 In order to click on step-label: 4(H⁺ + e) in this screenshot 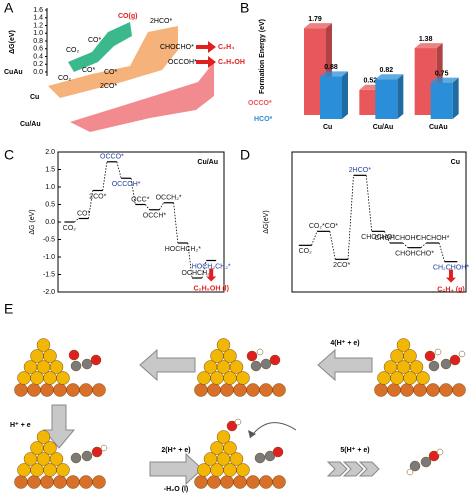, I will do `click(344, 343)`.